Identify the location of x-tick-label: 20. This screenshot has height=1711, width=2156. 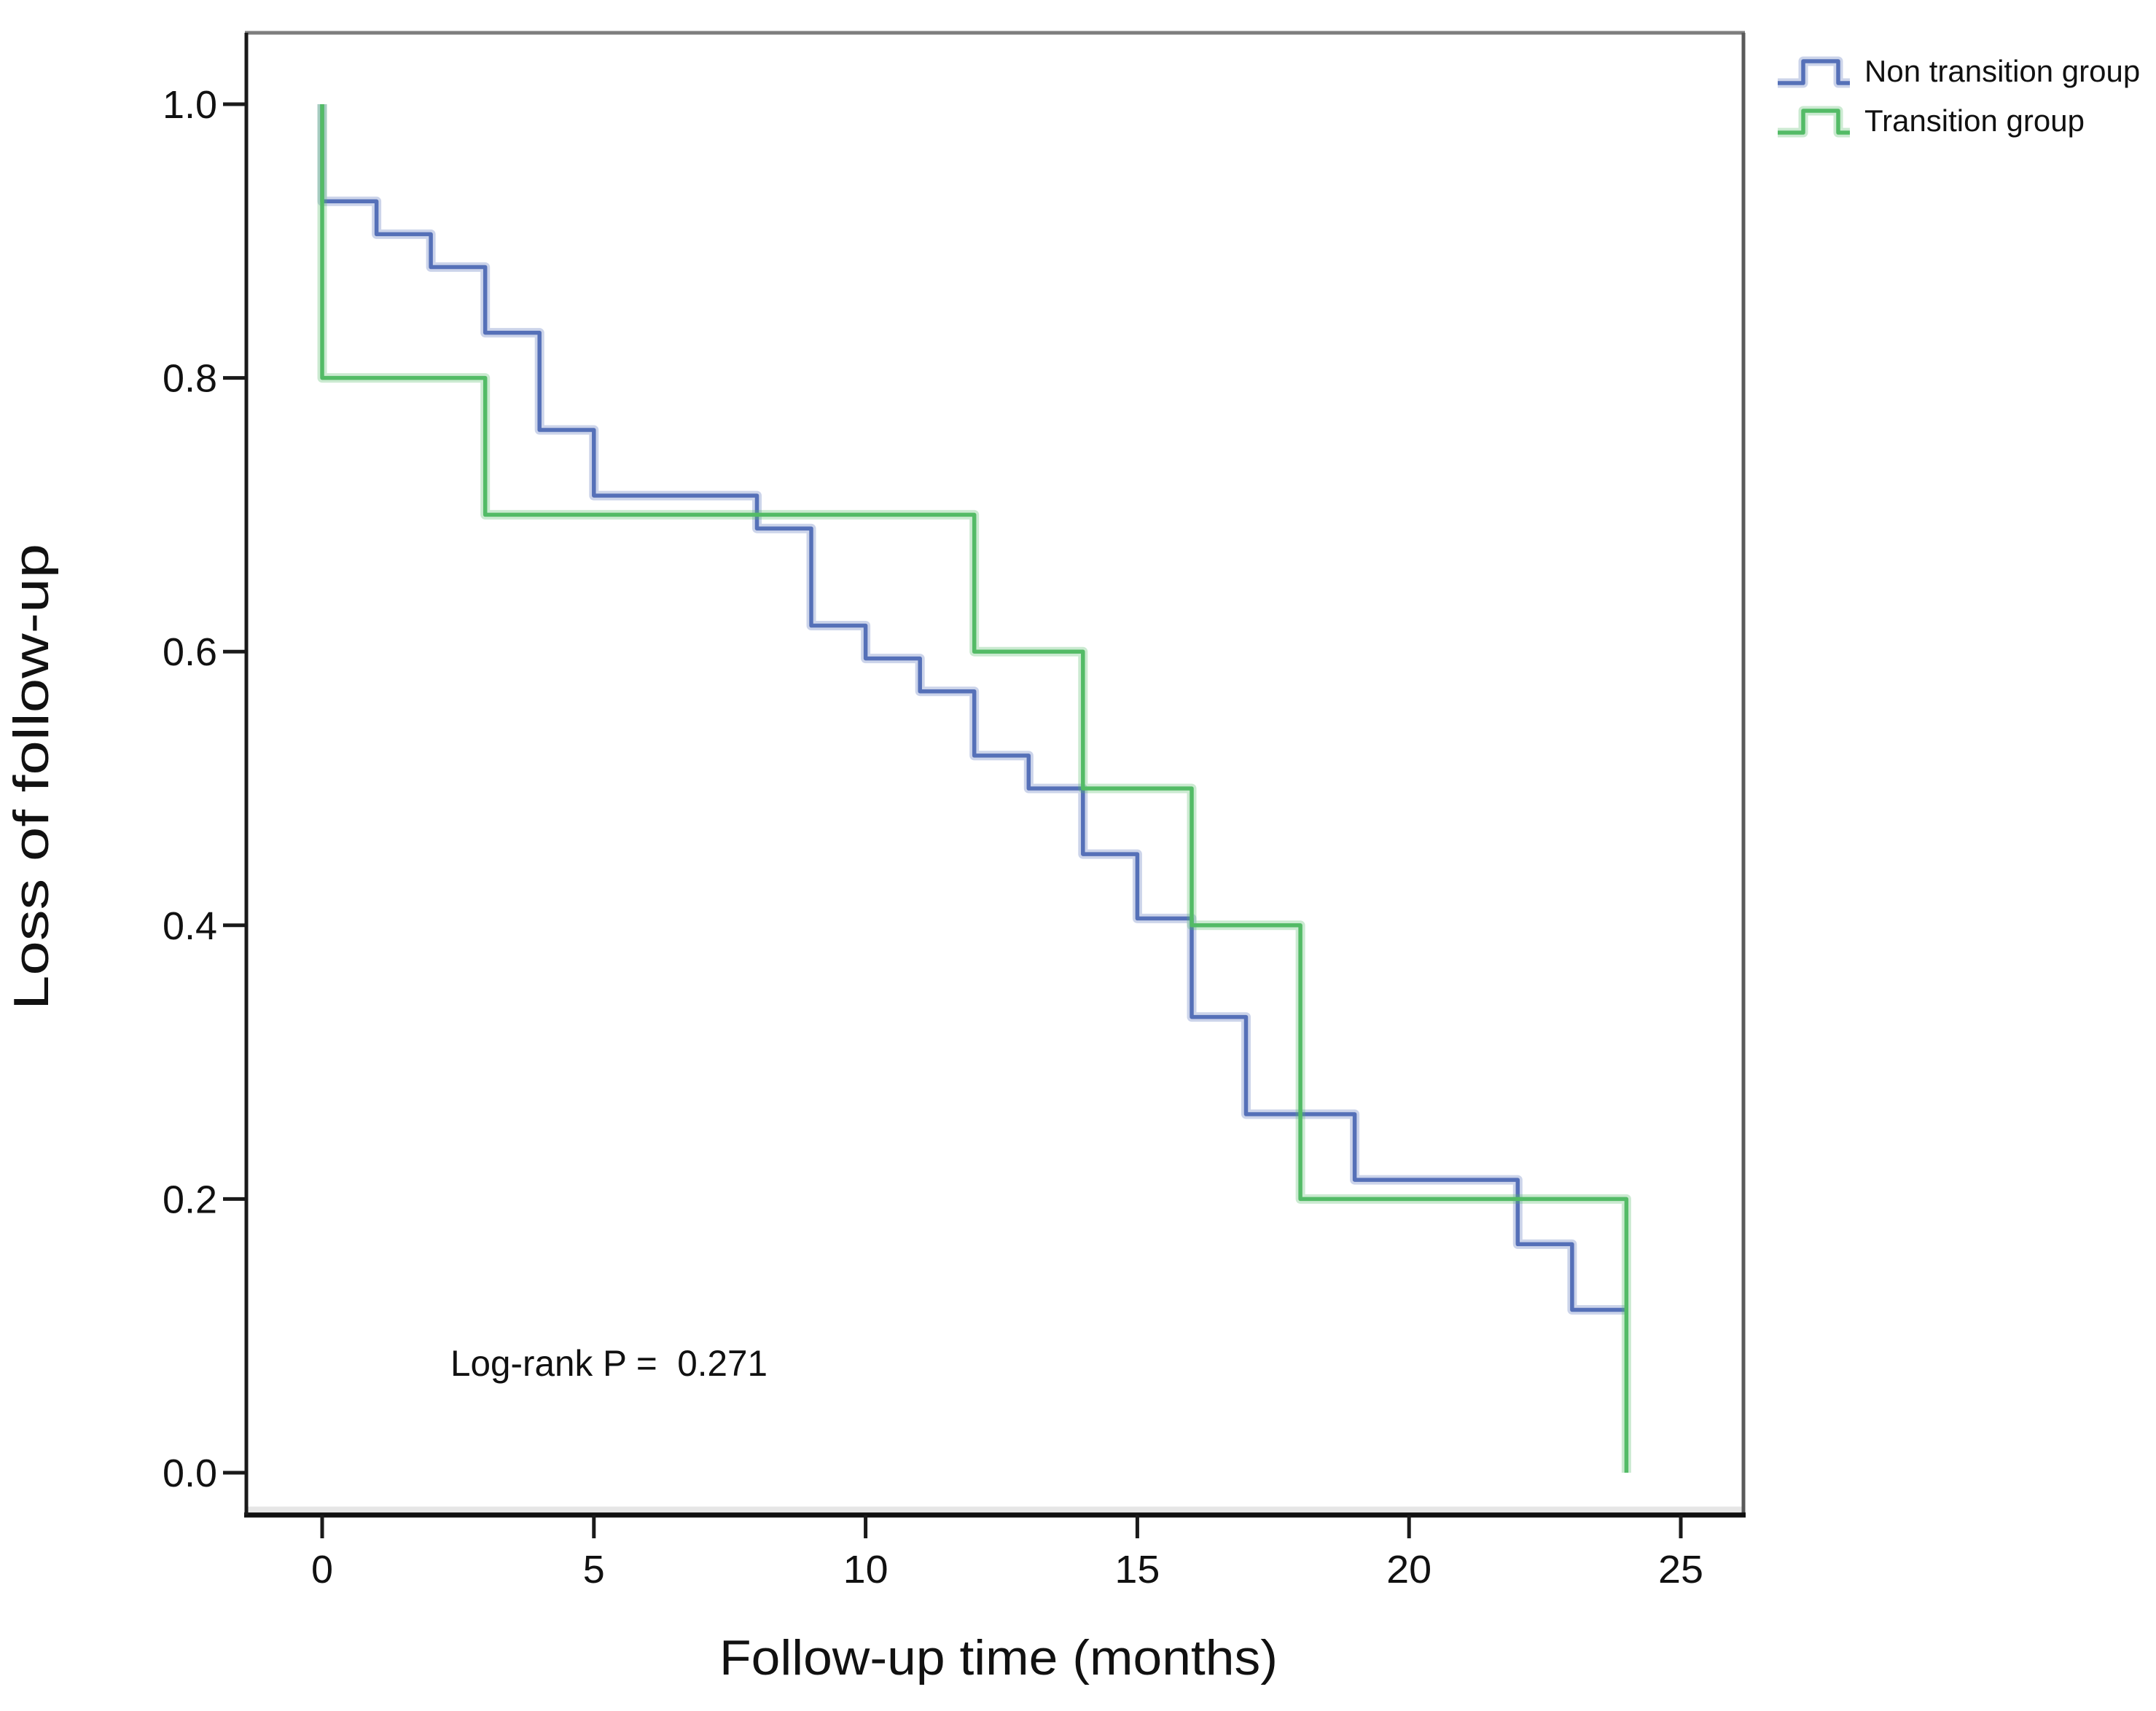
(1409, 1569).